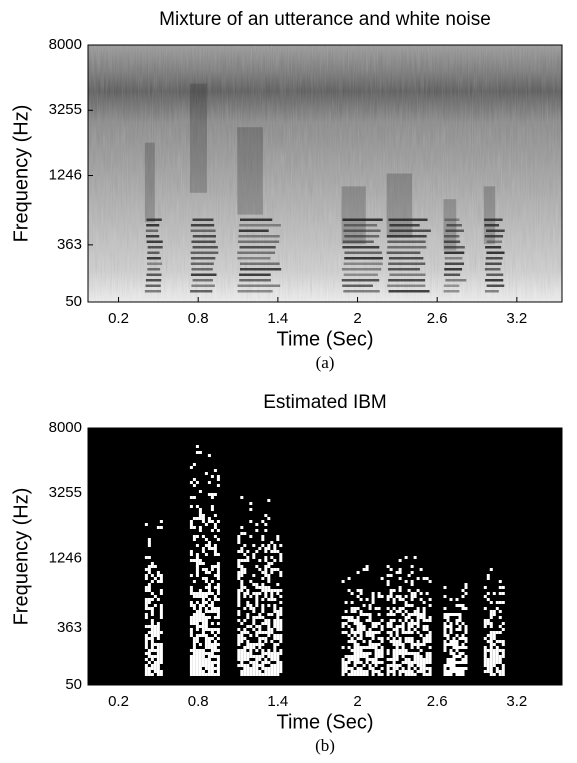 Image resolution: width=577 pixels, height=763 pixels. What do you see at coordinates (357, 701) in the screenshot?
I see `x-tick-label: 2` at bounding box center [357, 701].